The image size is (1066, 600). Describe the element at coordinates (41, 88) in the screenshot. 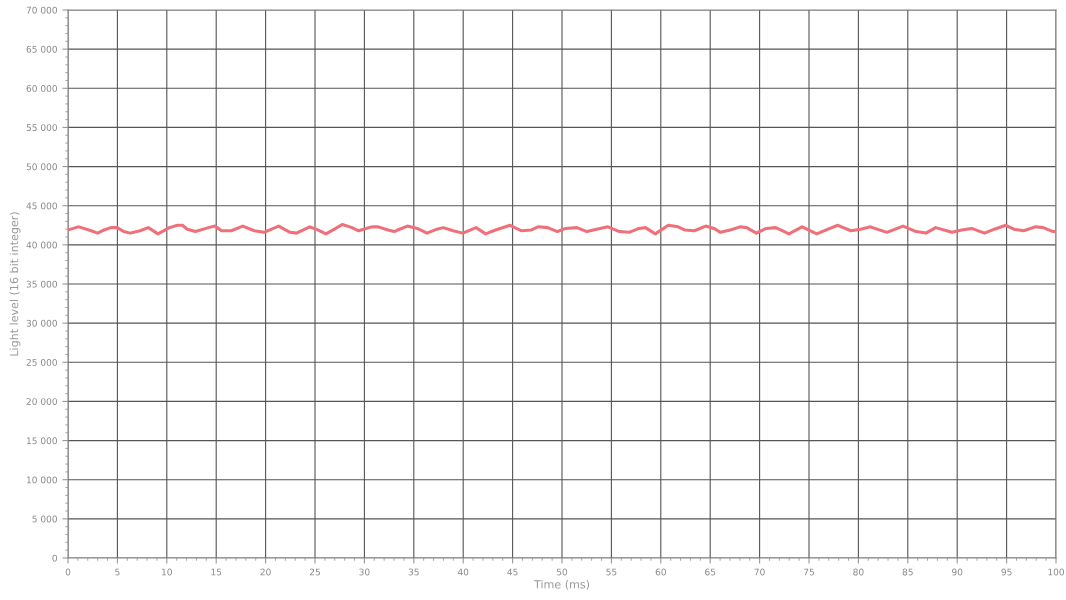

I see `y-tick-label: 60 000` at that location.